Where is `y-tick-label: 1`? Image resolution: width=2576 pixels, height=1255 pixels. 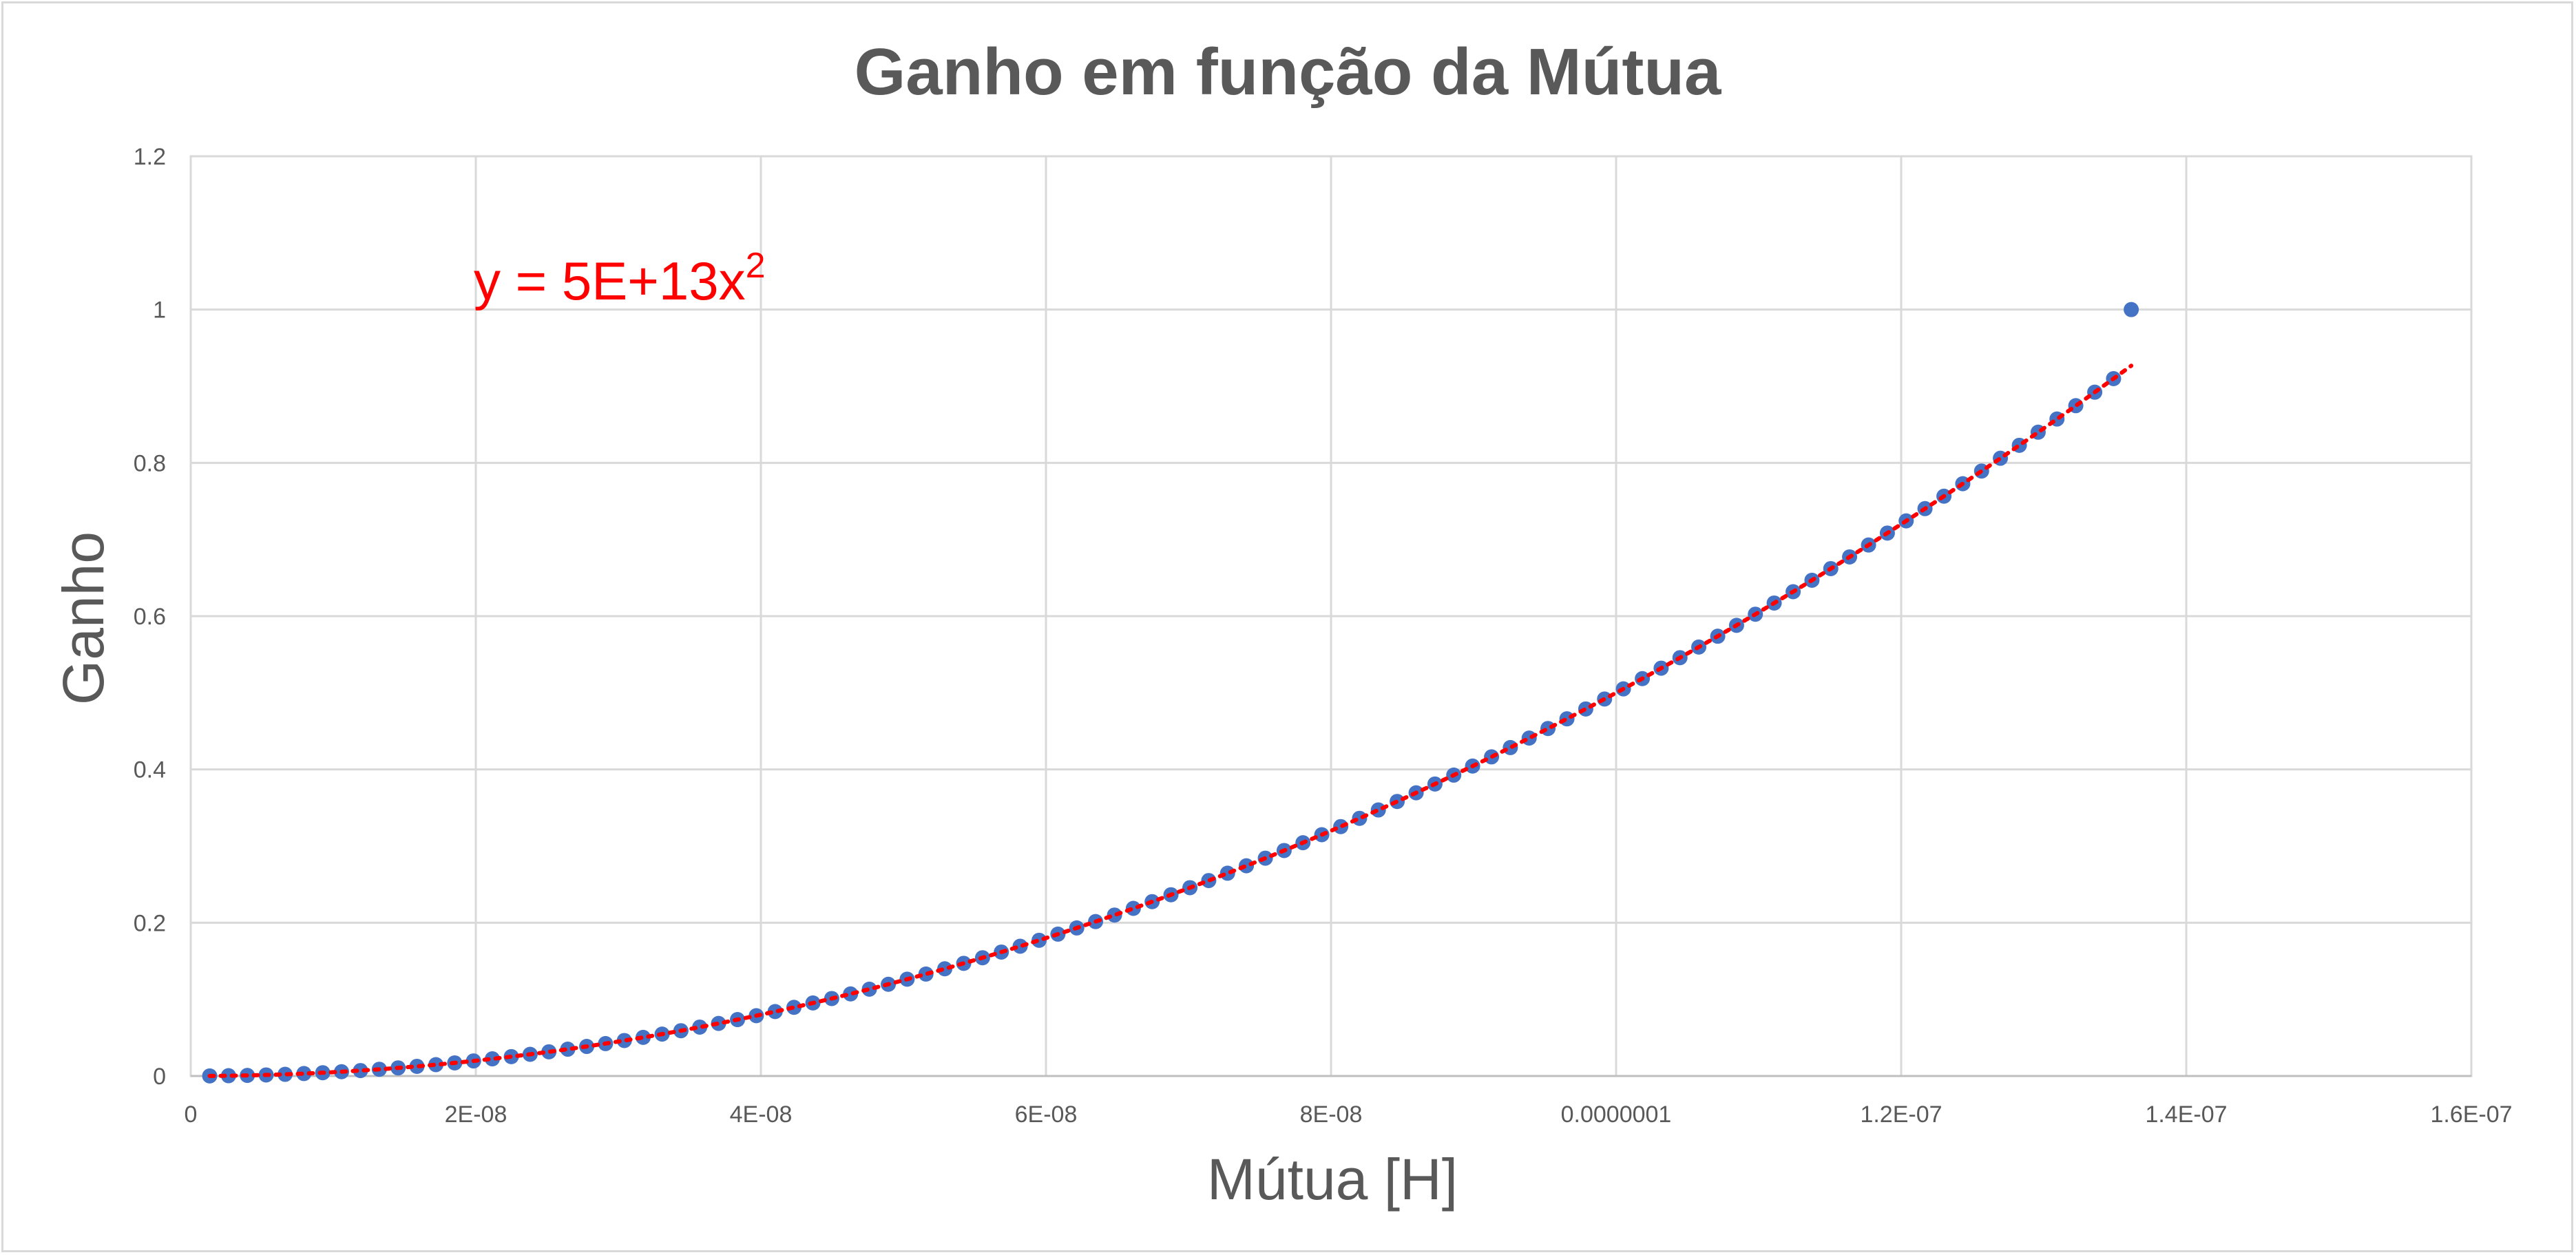 y-tick-label: 1 is located at coordinates (159, 310).